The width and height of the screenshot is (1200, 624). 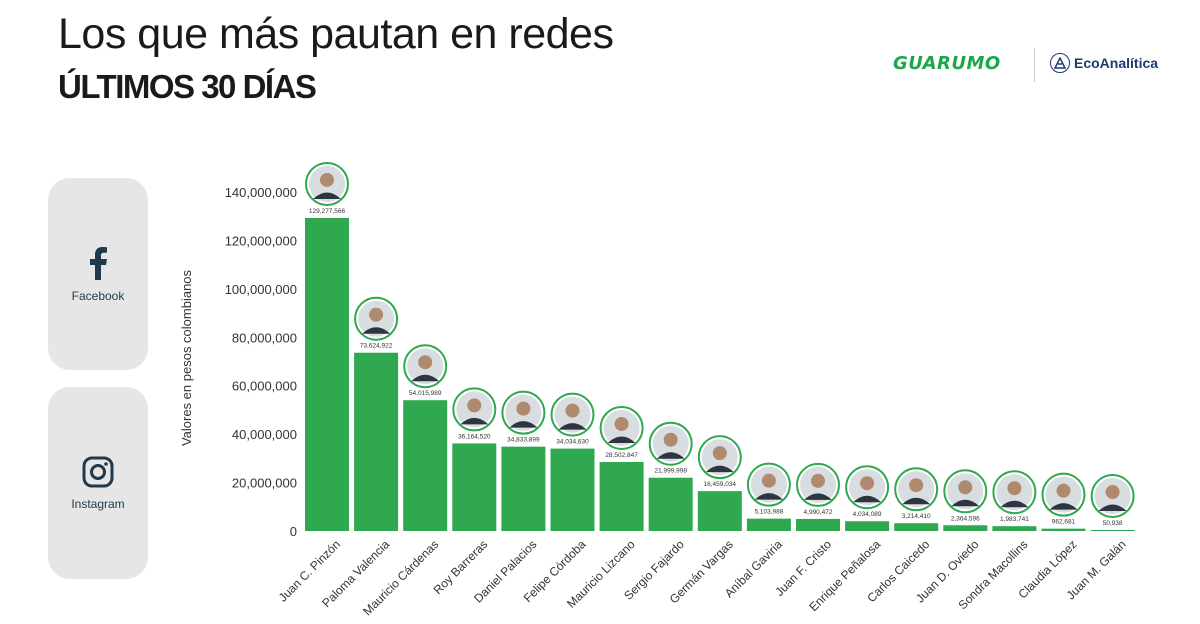 What do you see at coordinates (98, 265) in the screenshot?
I see `facebook-icon` at bounding box center [98, 265].